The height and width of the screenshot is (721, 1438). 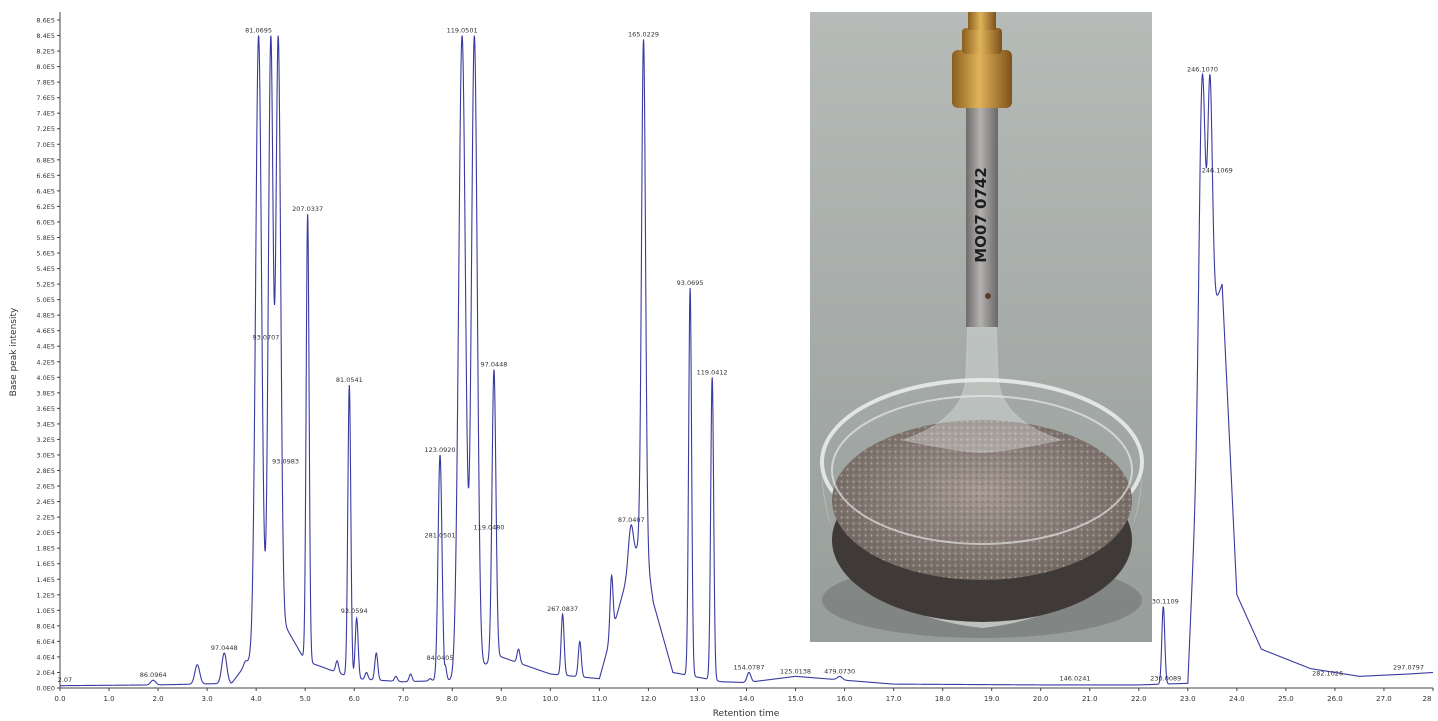 What do you see at coordinates (258, 31) in the screenshot?
I see `peak-label: 81.0695` at bounding box center [258, 31].